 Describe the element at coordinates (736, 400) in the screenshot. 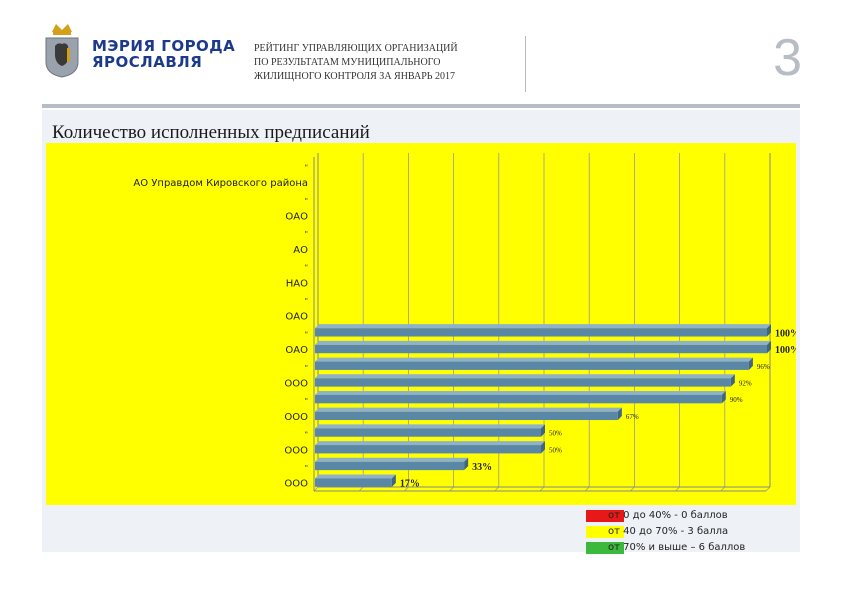

I see `data-label: 90%` at that location.